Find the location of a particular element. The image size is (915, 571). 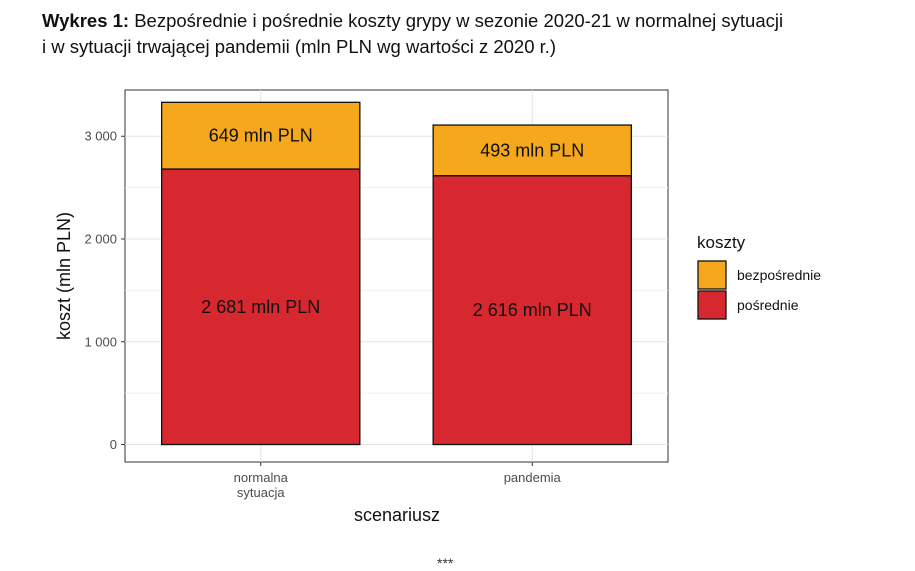

x-tick-label: sytuacja is located at coordinates (261, 492).